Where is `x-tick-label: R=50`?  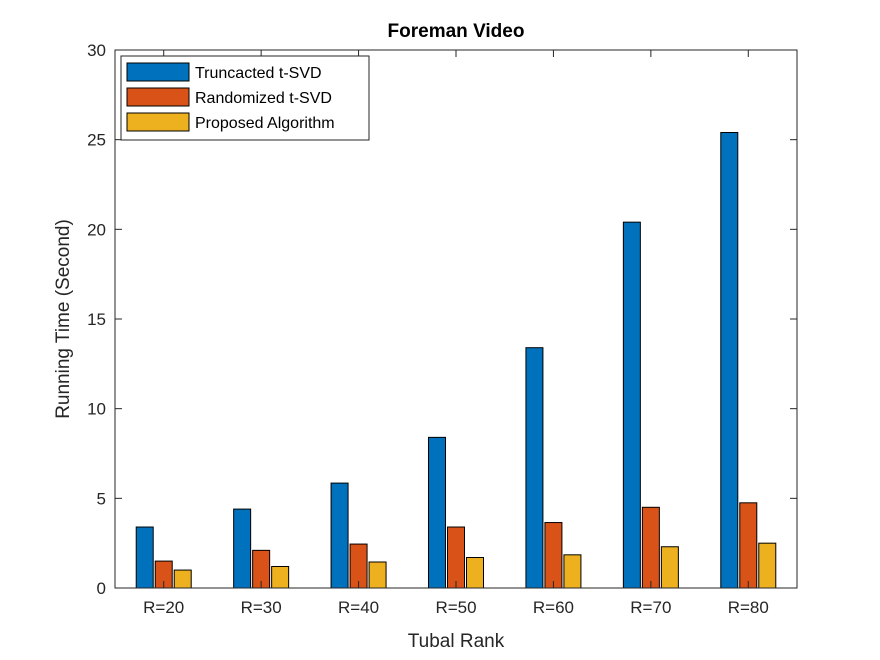 x-tick-label: R=50 is located at coordinates (455, 607).